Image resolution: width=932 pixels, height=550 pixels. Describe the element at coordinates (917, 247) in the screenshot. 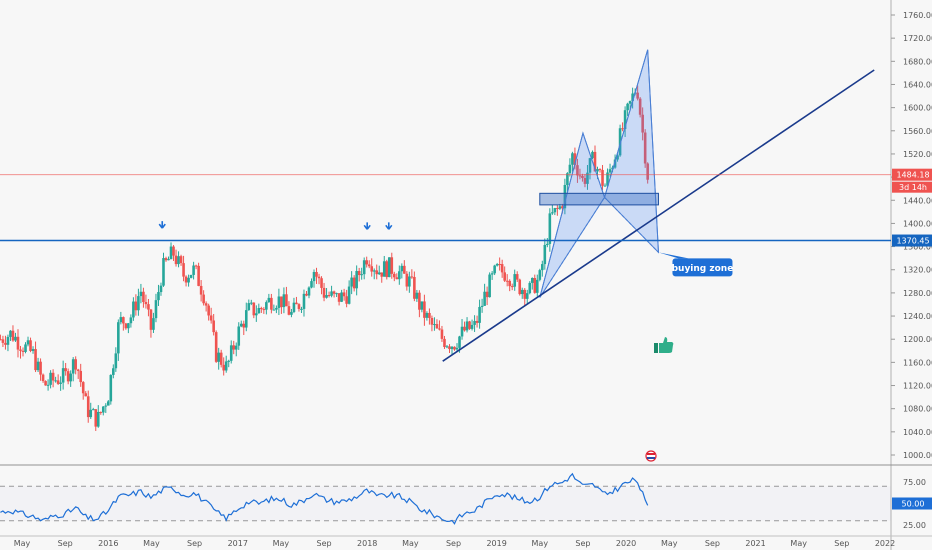

I see `y-tick-label: 1360.00` at that location.